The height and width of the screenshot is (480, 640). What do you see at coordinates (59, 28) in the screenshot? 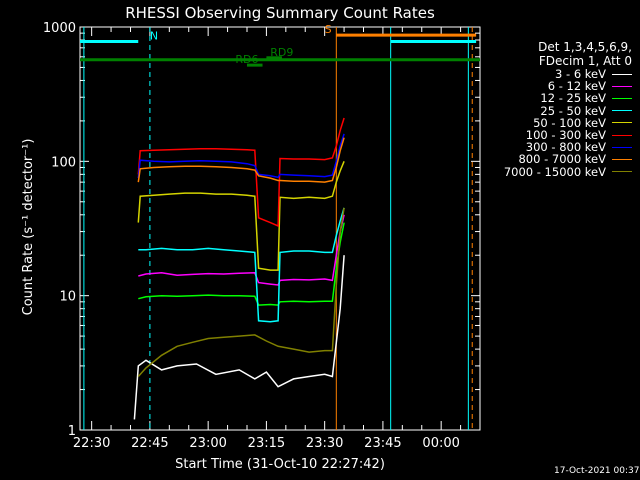
I see `y-tick-label: 1000` at bounding box center [59, 28].